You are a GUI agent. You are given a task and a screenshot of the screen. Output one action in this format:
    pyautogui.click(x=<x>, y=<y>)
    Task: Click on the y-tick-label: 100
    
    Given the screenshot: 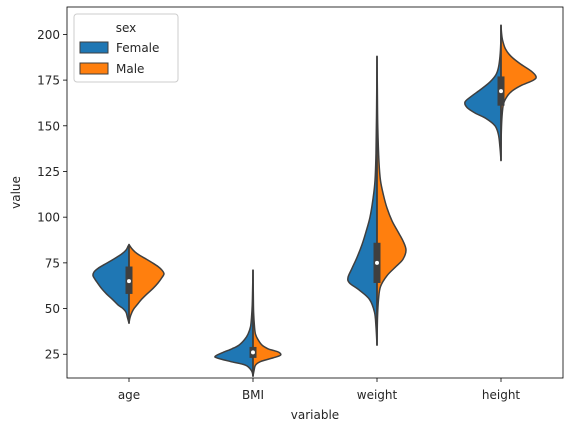 What is the action you would take?
    pyautogui.click(x=48, y=218)
    